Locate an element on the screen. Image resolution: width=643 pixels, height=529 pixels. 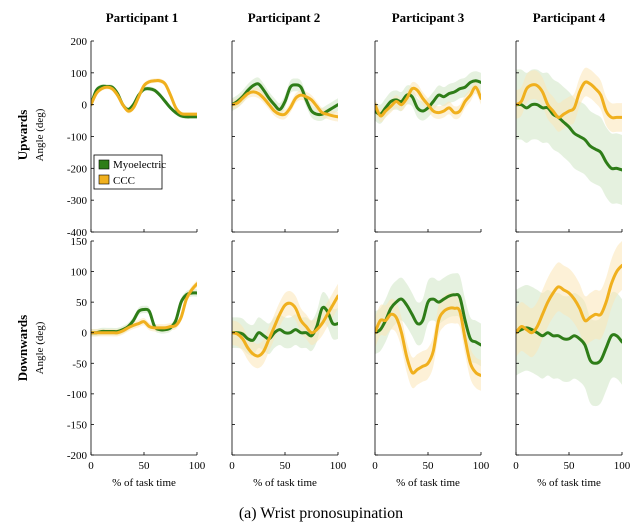
panel-downwards-2: 0 50 100 % of task time is located at coordinates (288, 364).